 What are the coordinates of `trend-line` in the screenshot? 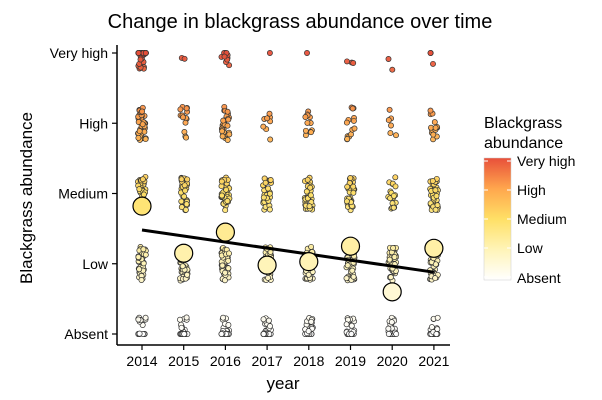 It's located at (288, 251).